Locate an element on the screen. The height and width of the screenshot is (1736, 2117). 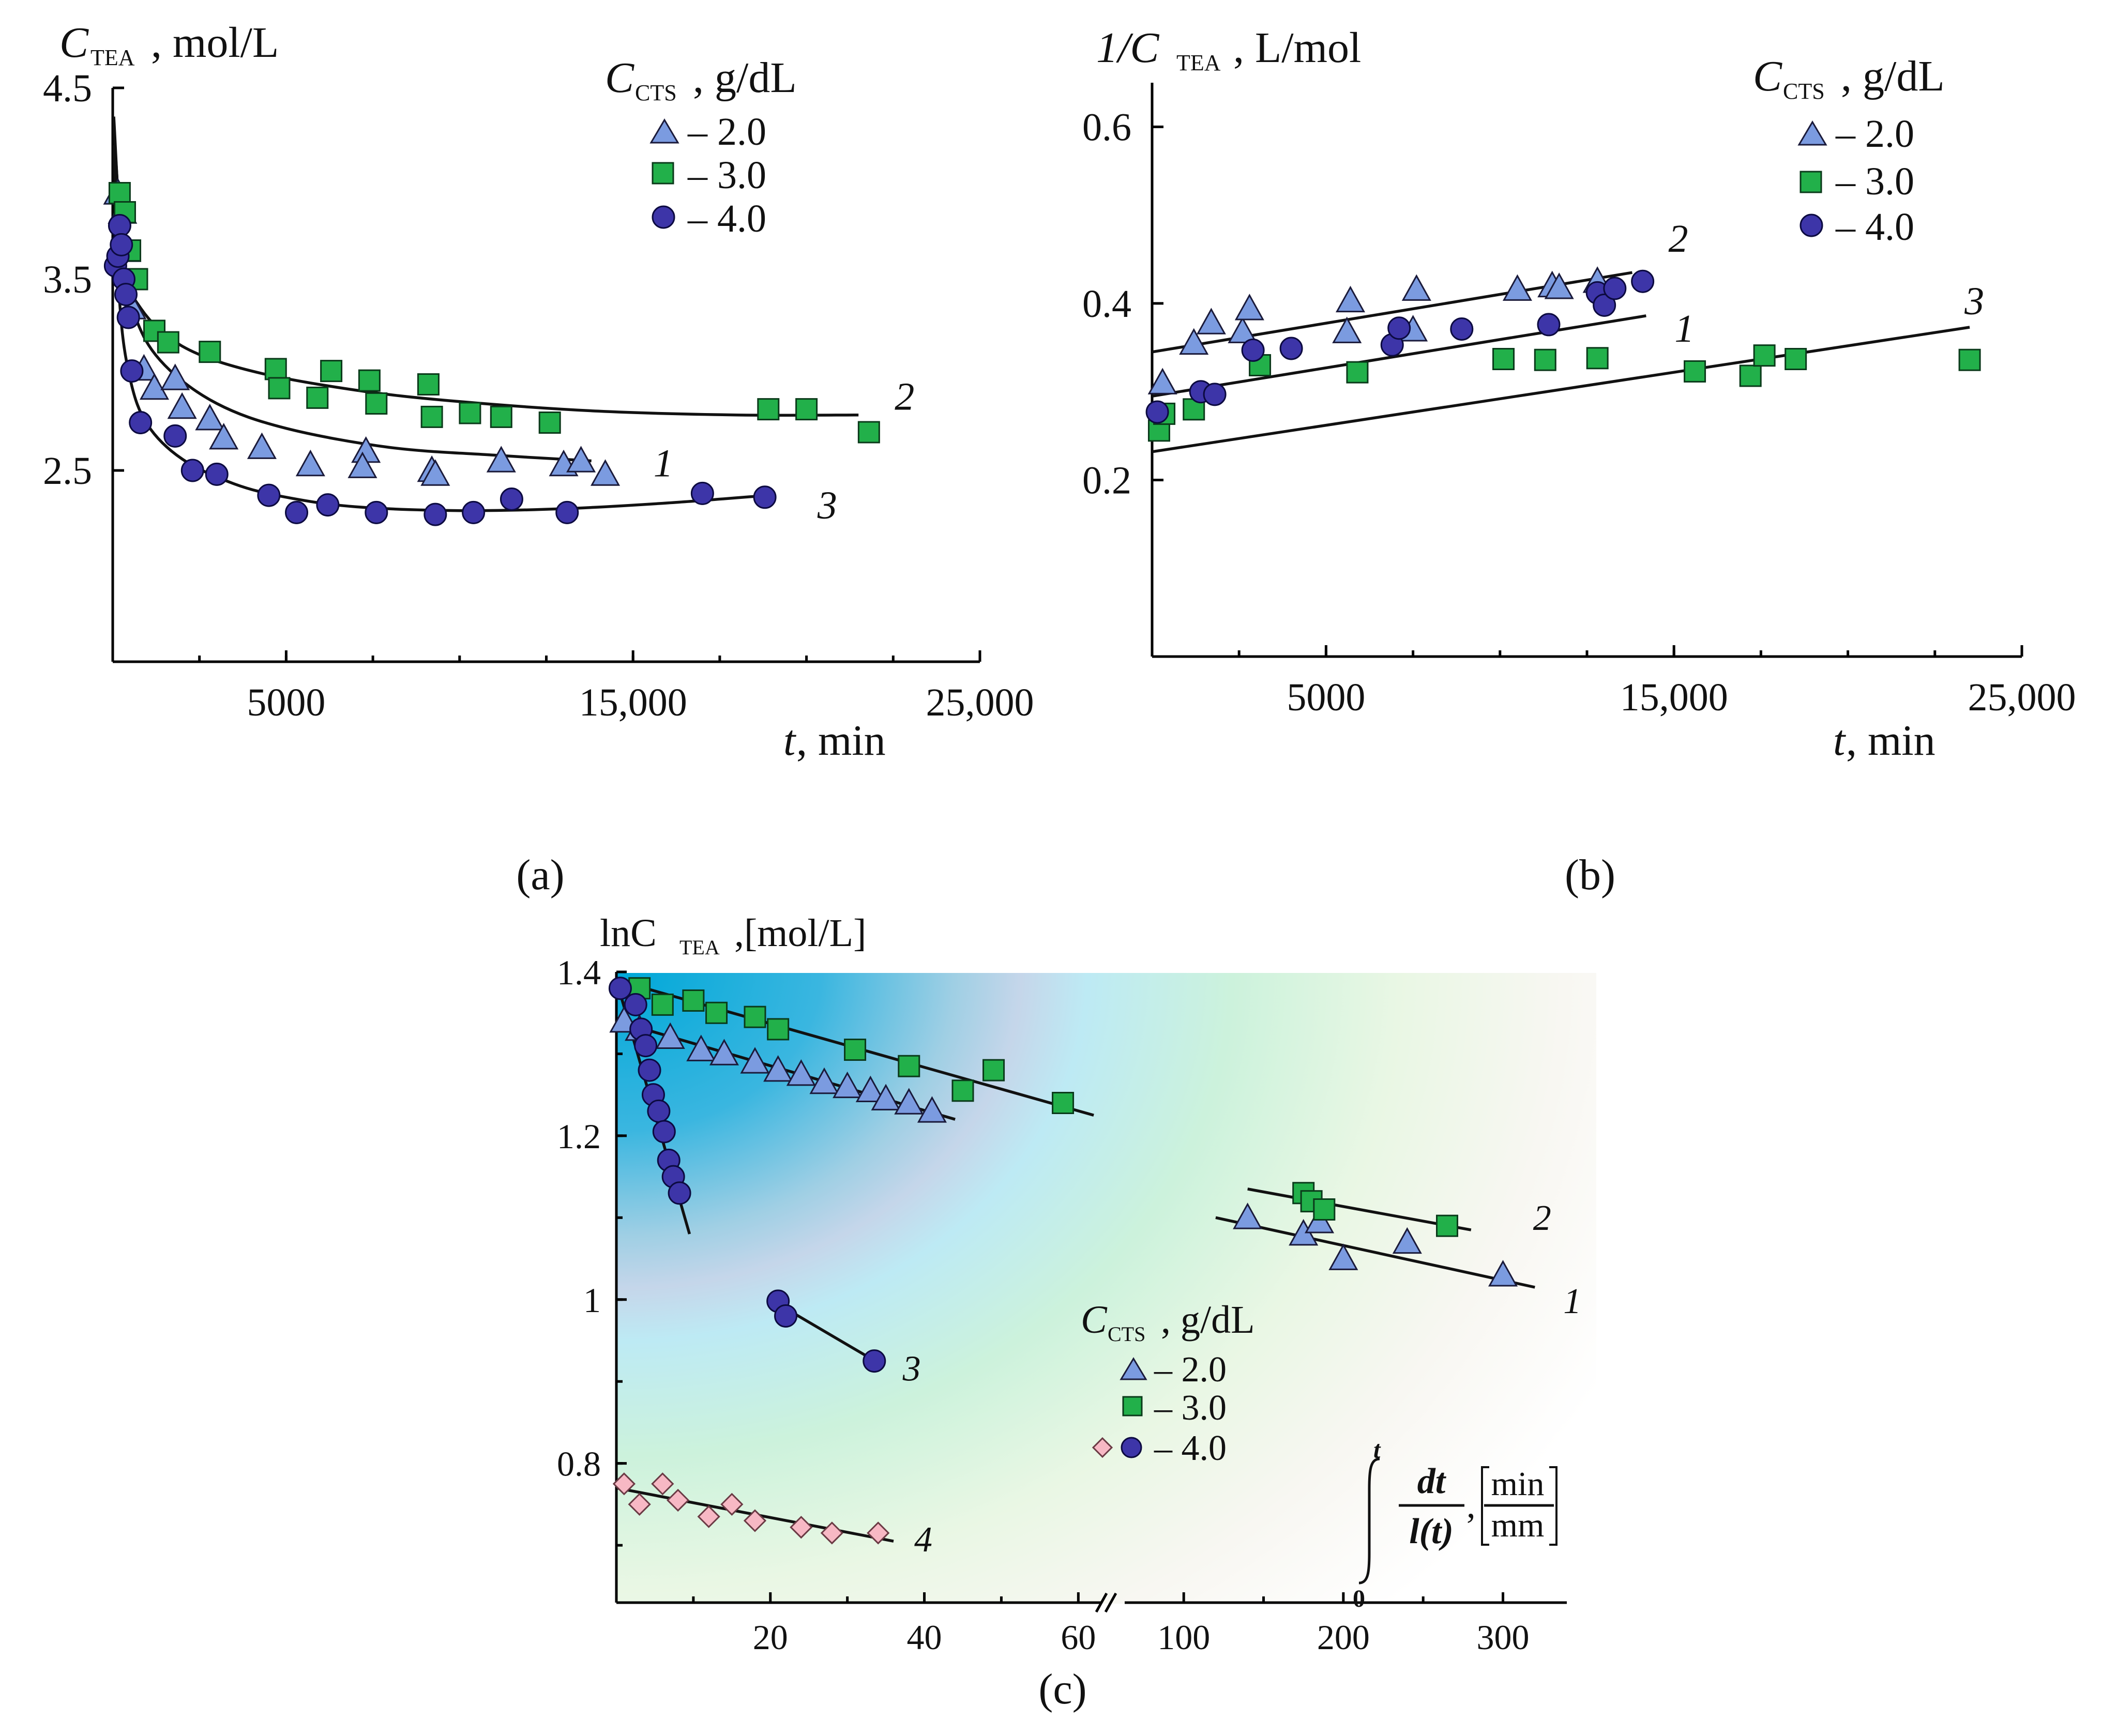
panel-a-fit-curves: 1 2 3 is located at coordinates (513, 322).